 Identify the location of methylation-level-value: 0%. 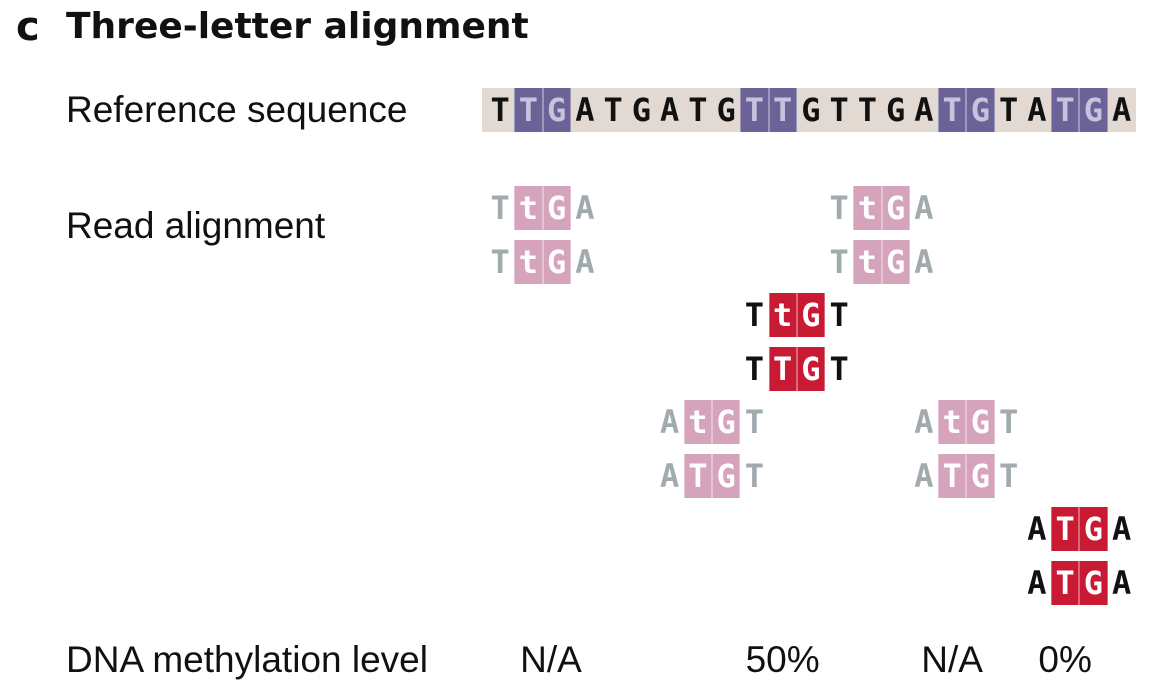
(1065, 659).